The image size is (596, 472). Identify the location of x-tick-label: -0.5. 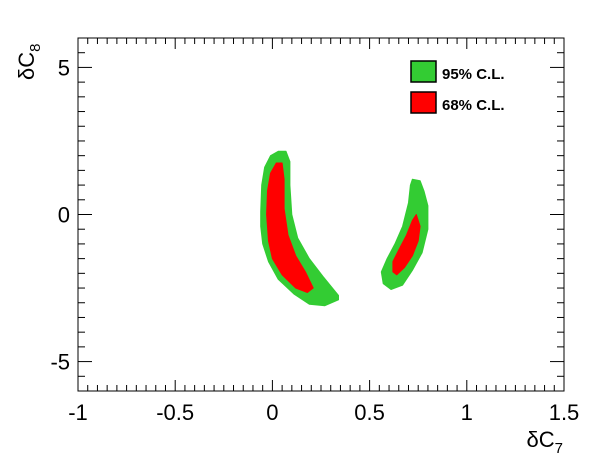
(175, 412).